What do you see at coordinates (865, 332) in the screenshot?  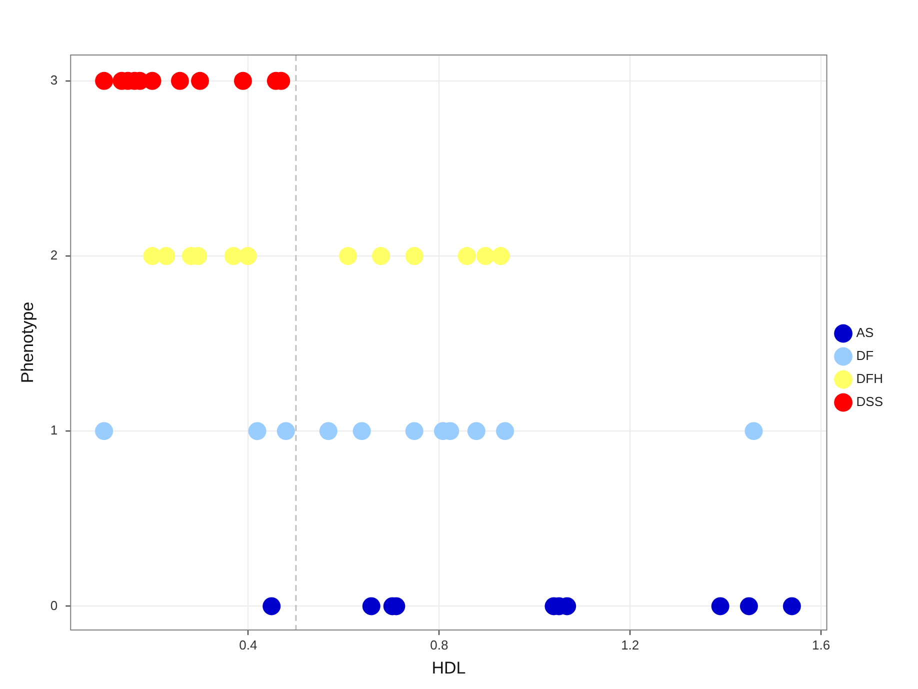 I see `legend-label: AS` at bounding box center [865, 332].